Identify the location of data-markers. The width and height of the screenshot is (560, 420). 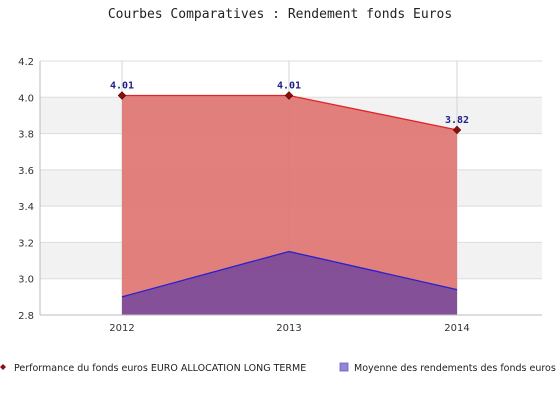
(289, 113).